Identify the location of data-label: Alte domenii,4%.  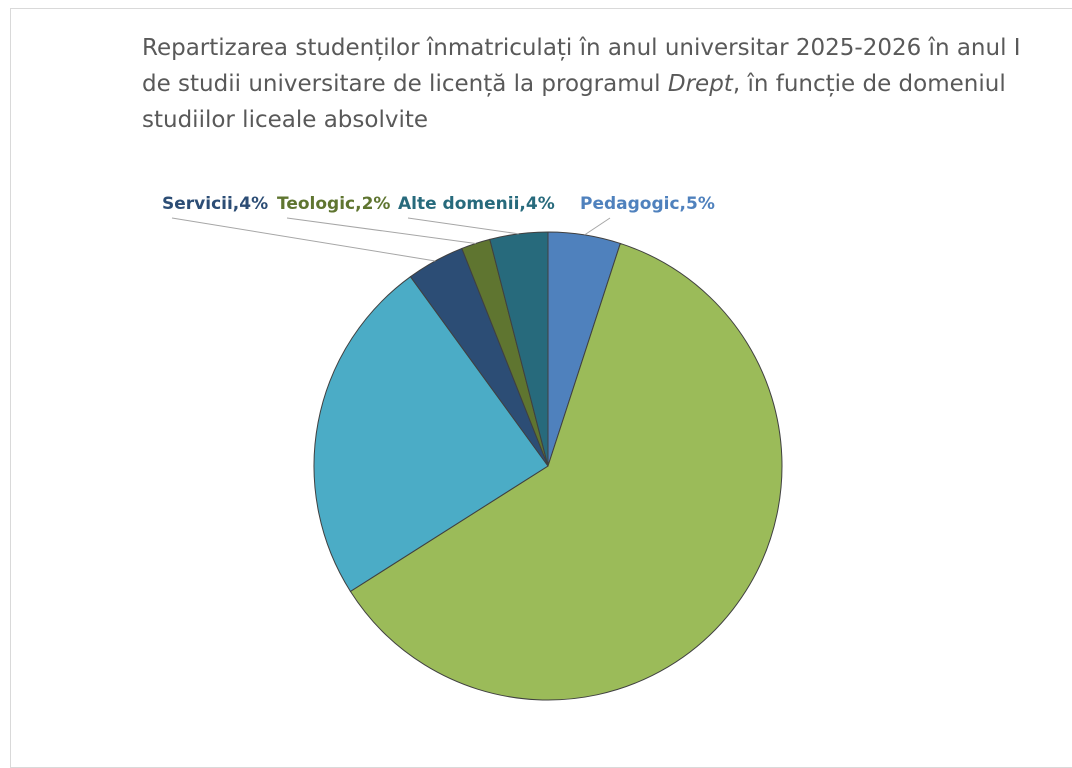
(476, 204).